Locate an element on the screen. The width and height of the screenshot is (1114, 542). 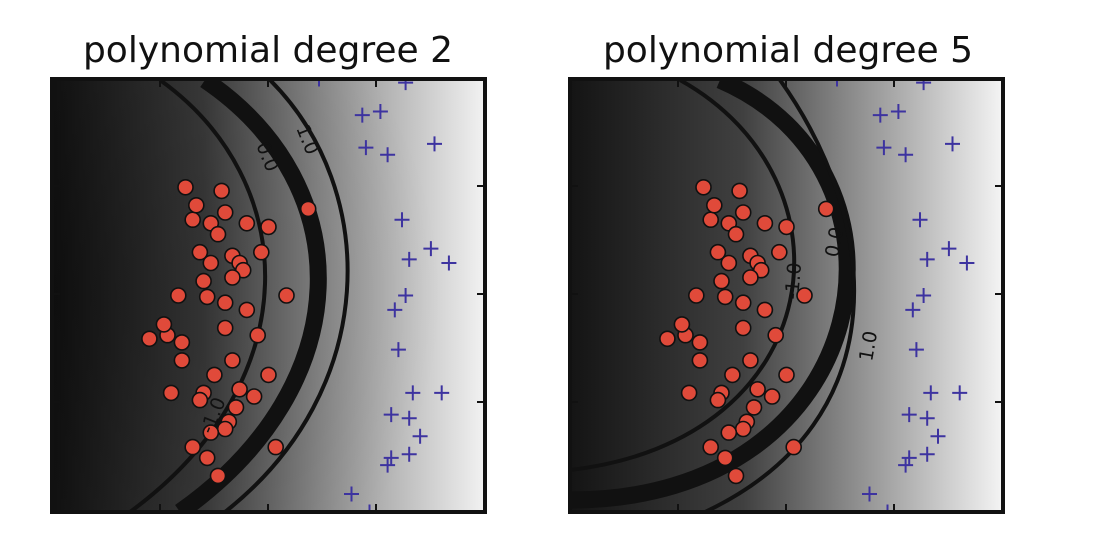
chart-title: polynomial degree 5 is located at coordinates (788, 50).